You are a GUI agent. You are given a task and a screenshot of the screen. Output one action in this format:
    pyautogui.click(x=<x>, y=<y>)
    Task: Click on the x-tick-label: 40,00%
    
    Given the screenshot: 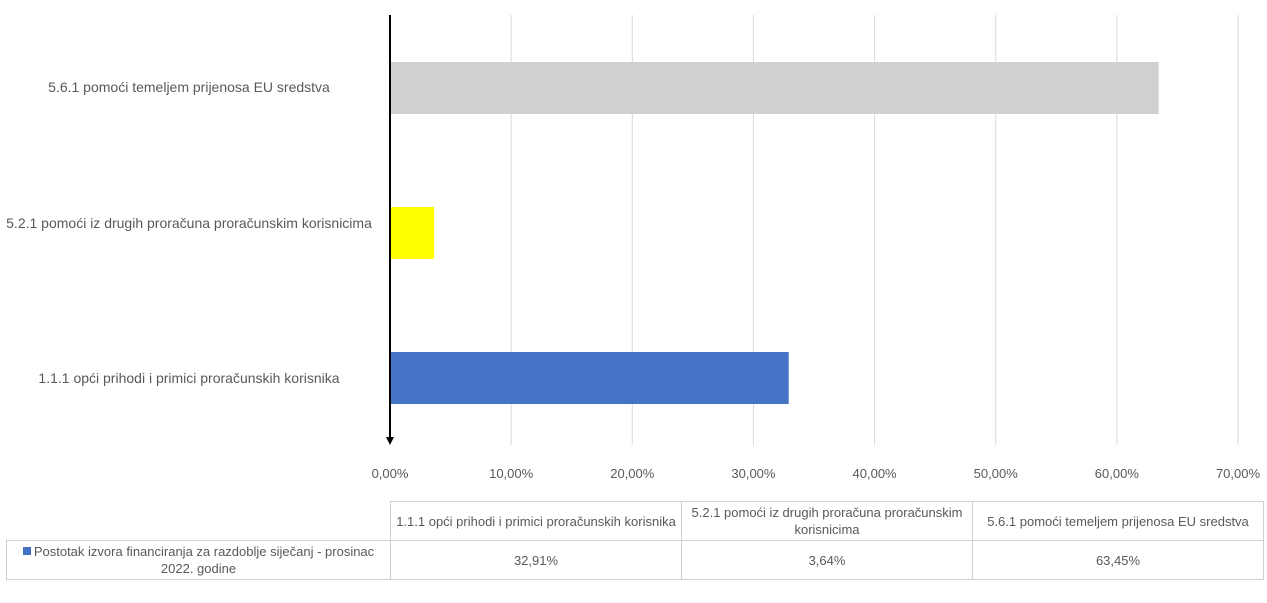 What is the action you would take?
    pyautogui.click(x=874, y=473)
    